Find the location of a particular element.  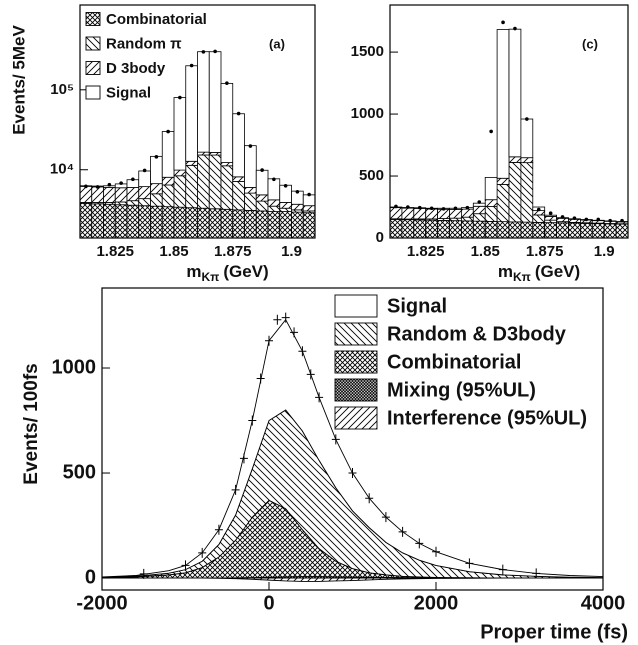

panel-label: (a) is located at coordinates (277, 43).